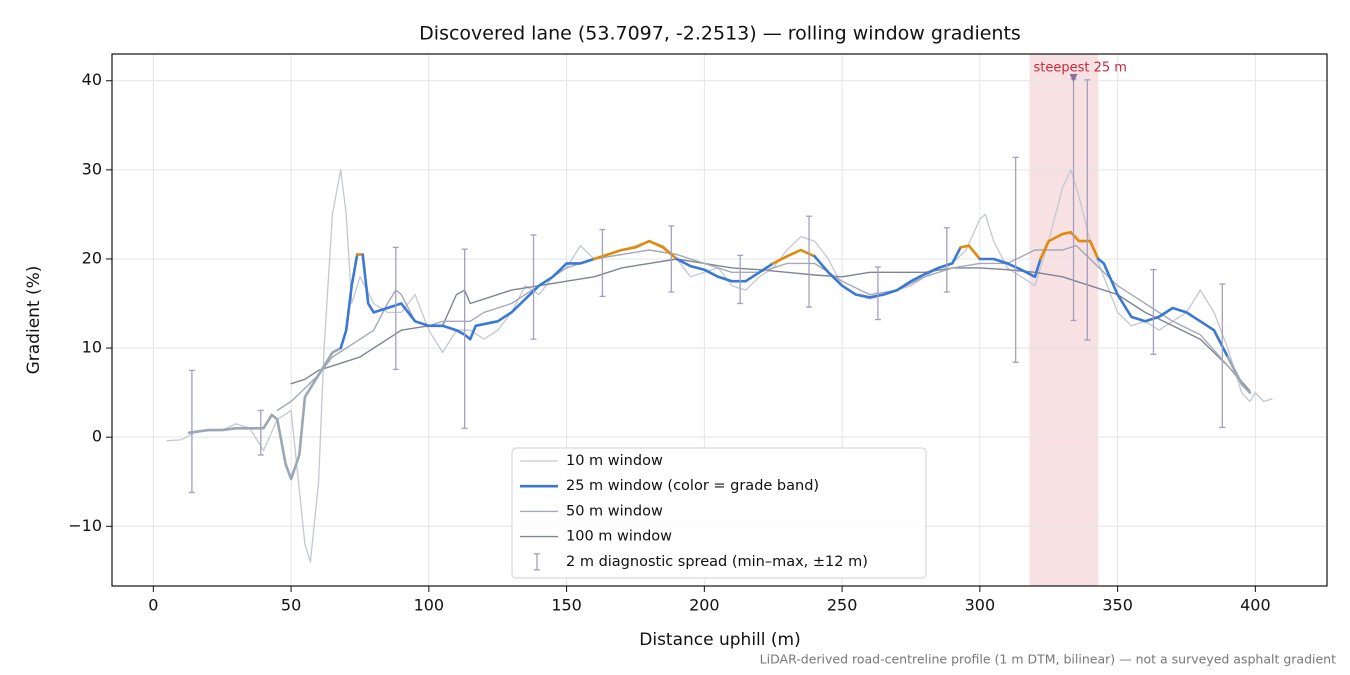  I want to click on y-tick-label: −10, so click(85, 525).